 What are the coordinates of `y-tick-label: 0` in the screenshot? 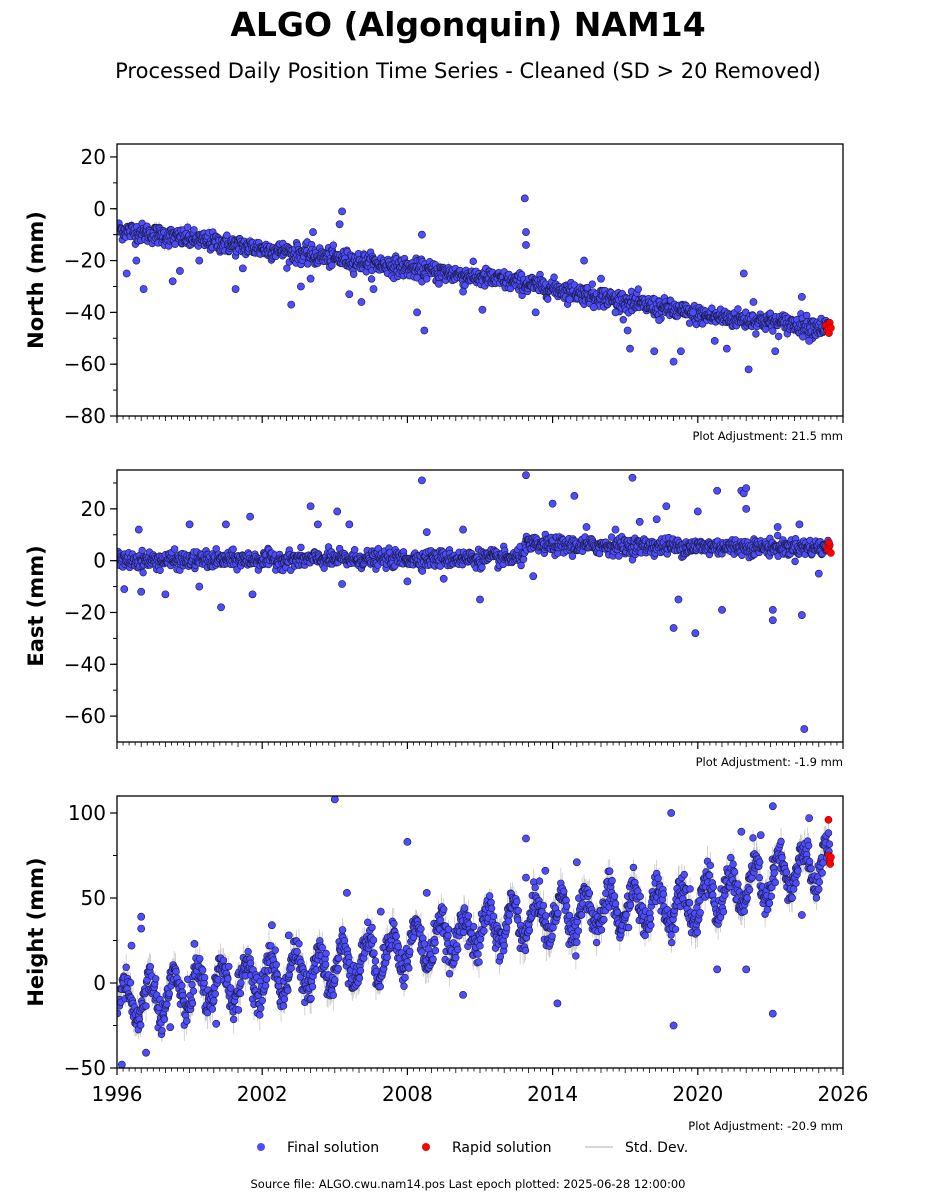 It's located at (99, 209).